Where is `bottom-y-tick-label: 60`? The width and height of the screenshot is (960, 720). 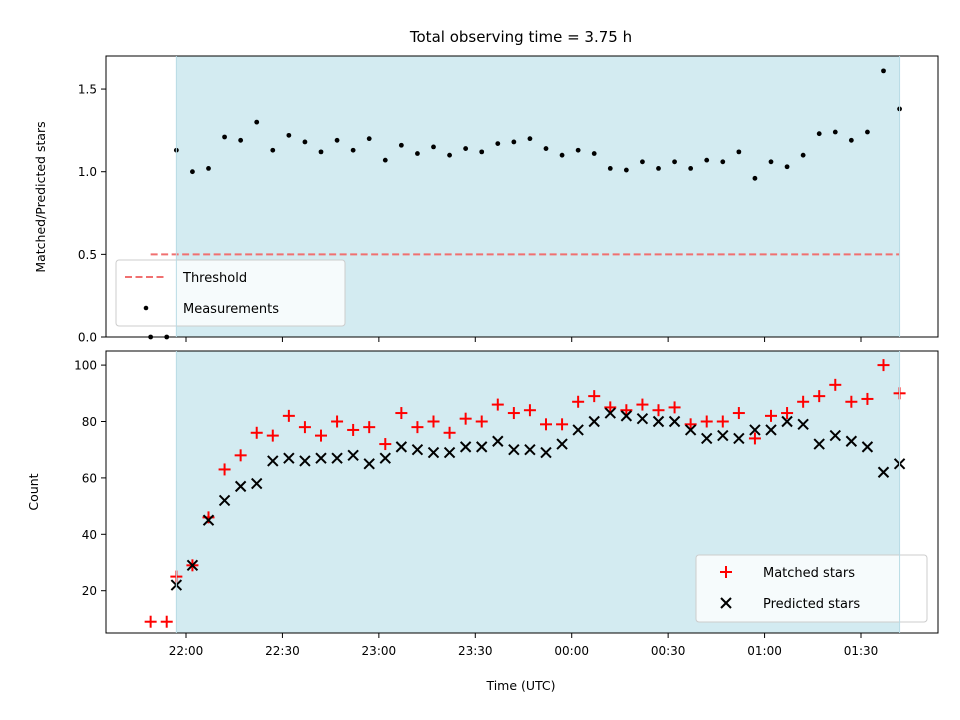 bottom-y-tick-label: 60 is located at coordinates (89, 478).